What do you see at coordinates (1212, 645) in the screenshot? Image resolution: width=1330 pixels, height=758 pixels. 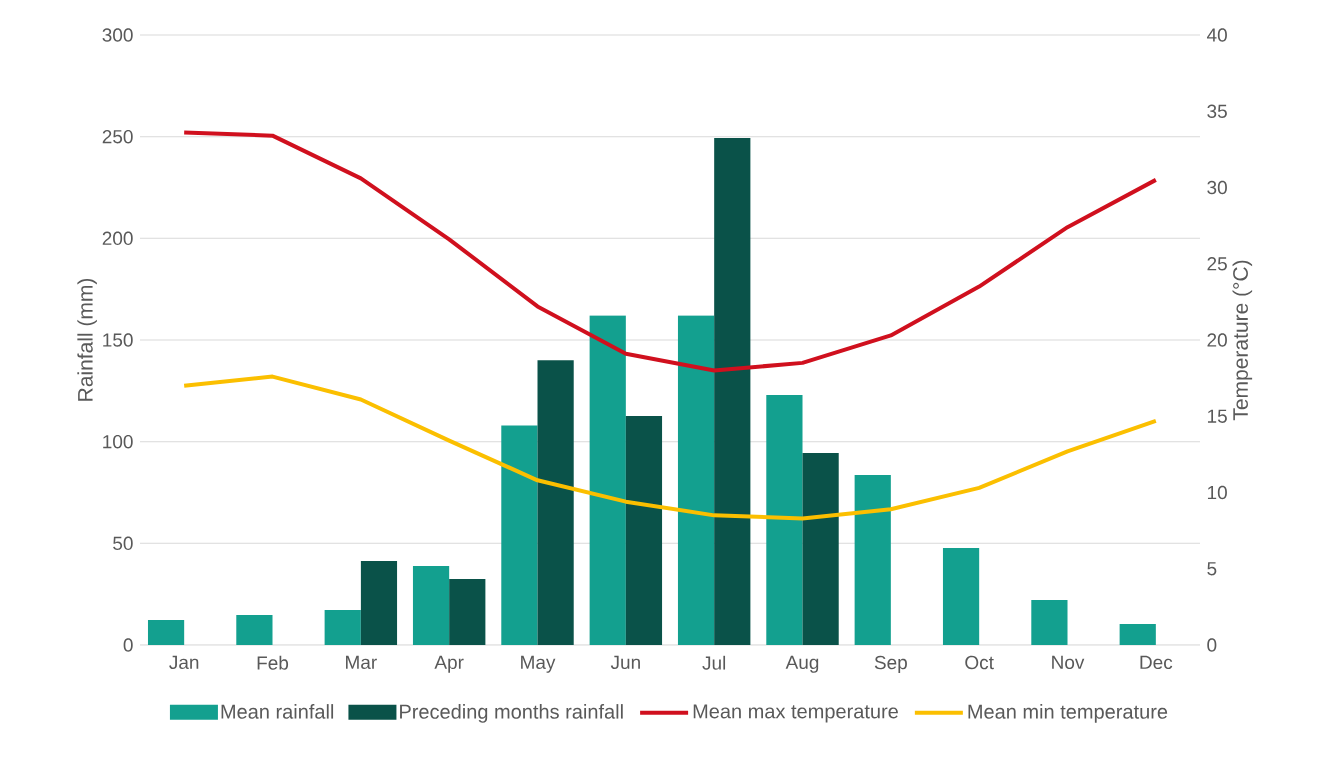 I see `y2-tick-label: 0` at bounding box center [1212, 645].